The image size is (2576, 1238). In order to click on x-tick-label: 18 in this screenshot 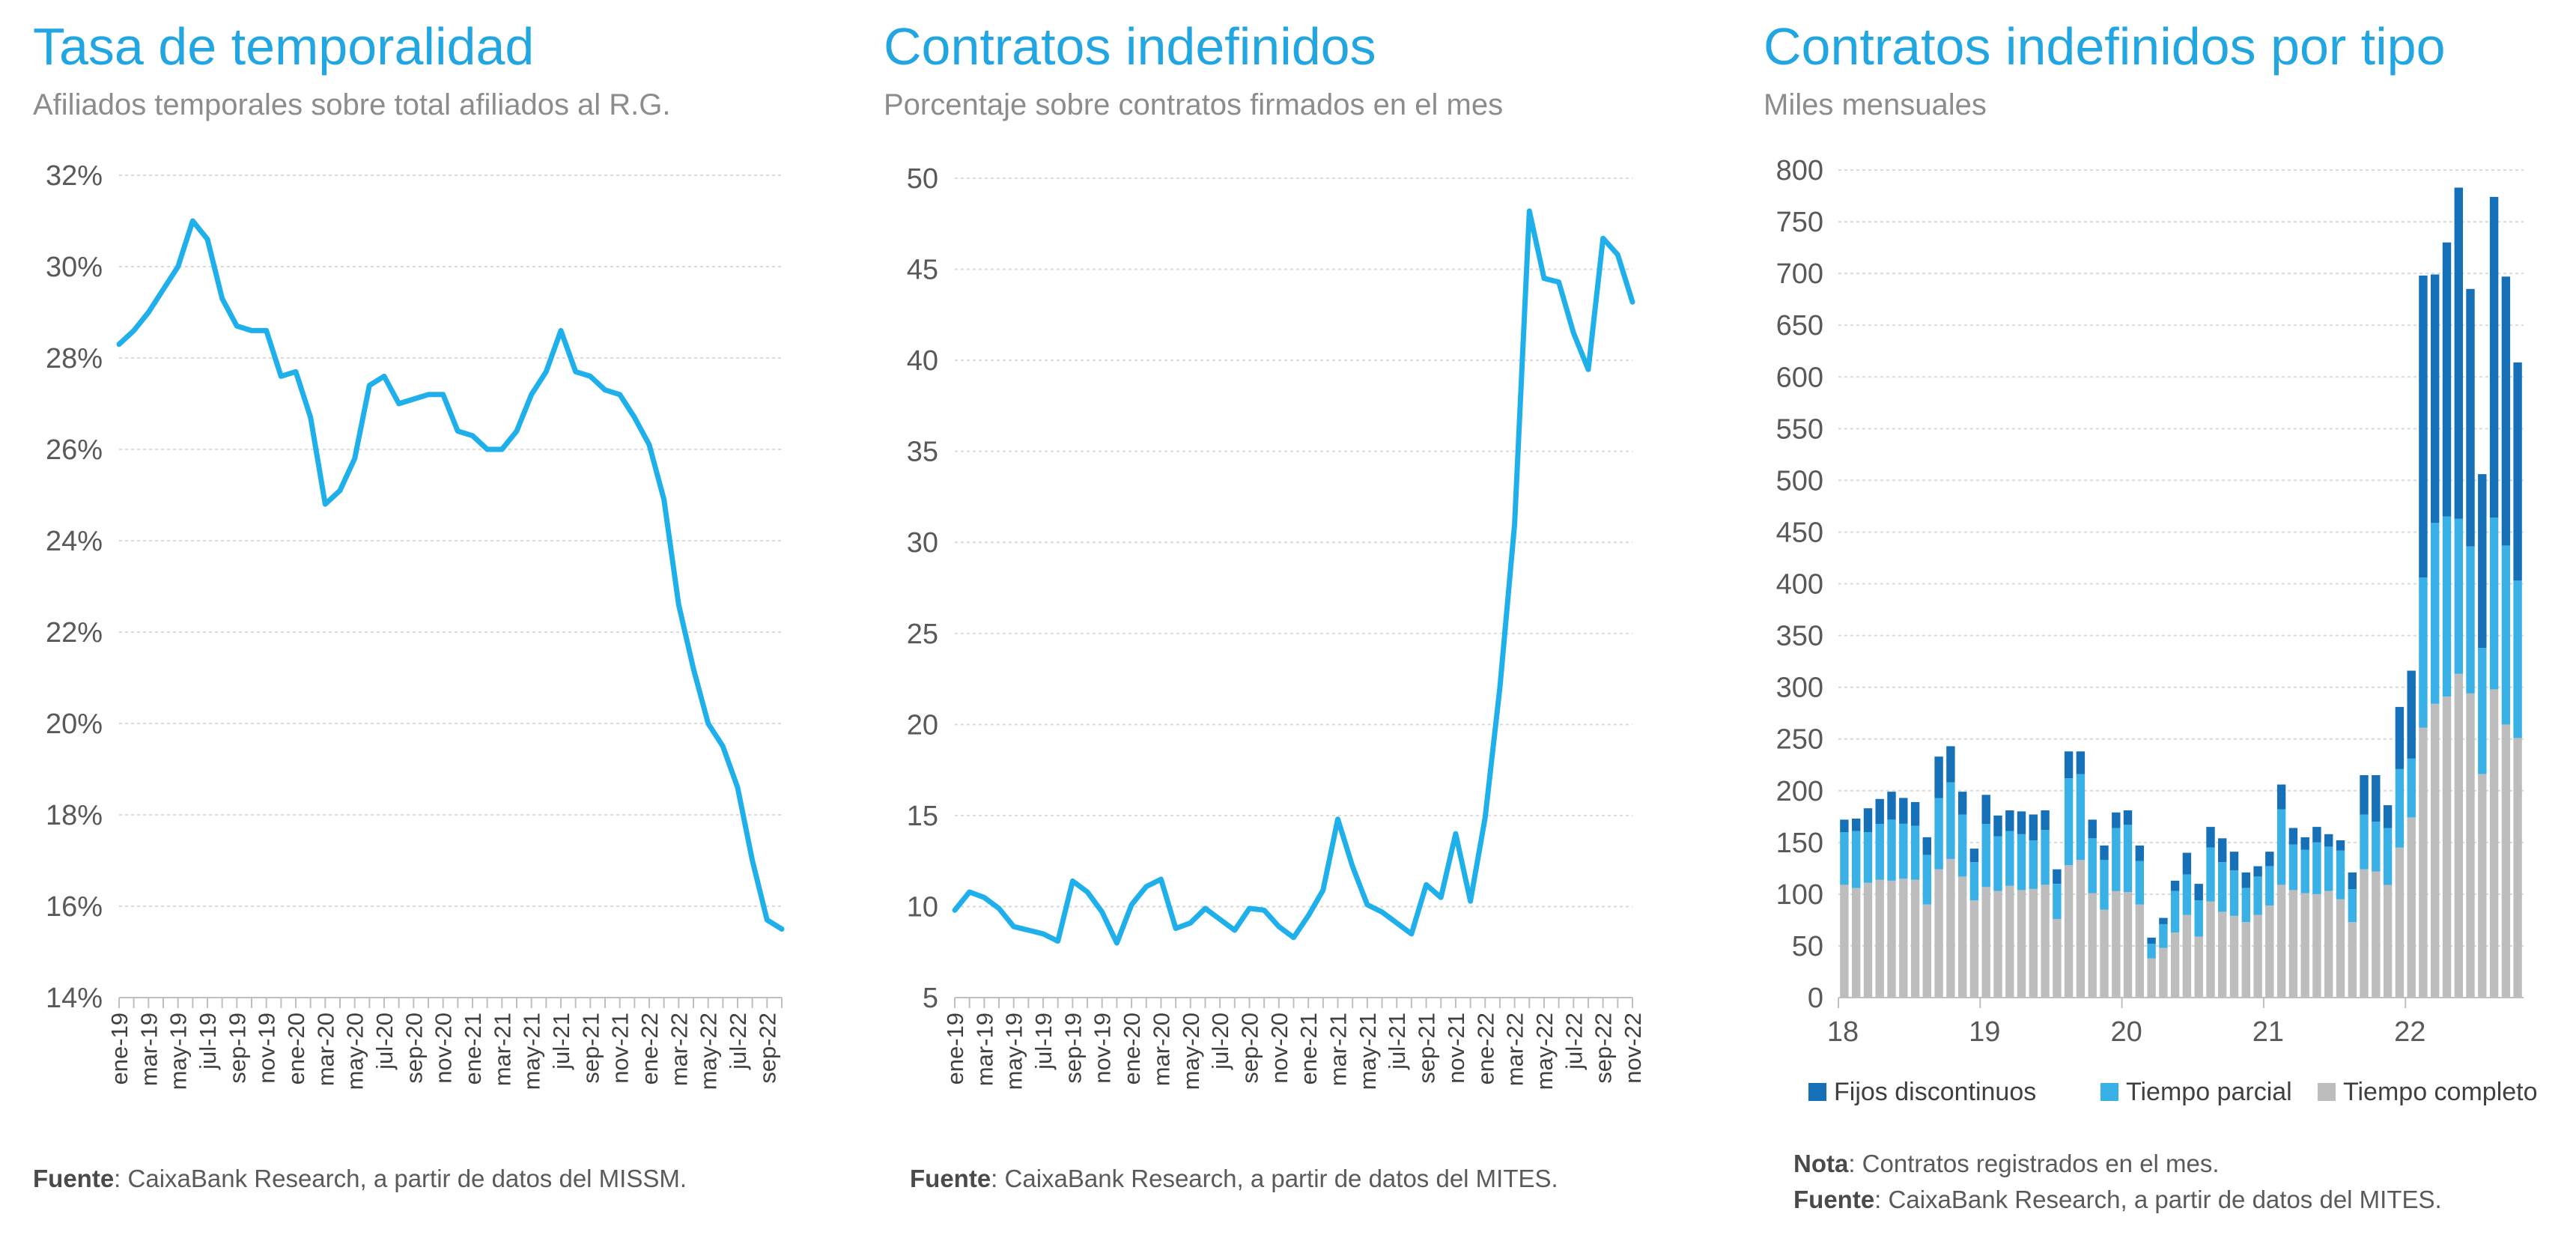, I will do `click(1843, 1032)`.